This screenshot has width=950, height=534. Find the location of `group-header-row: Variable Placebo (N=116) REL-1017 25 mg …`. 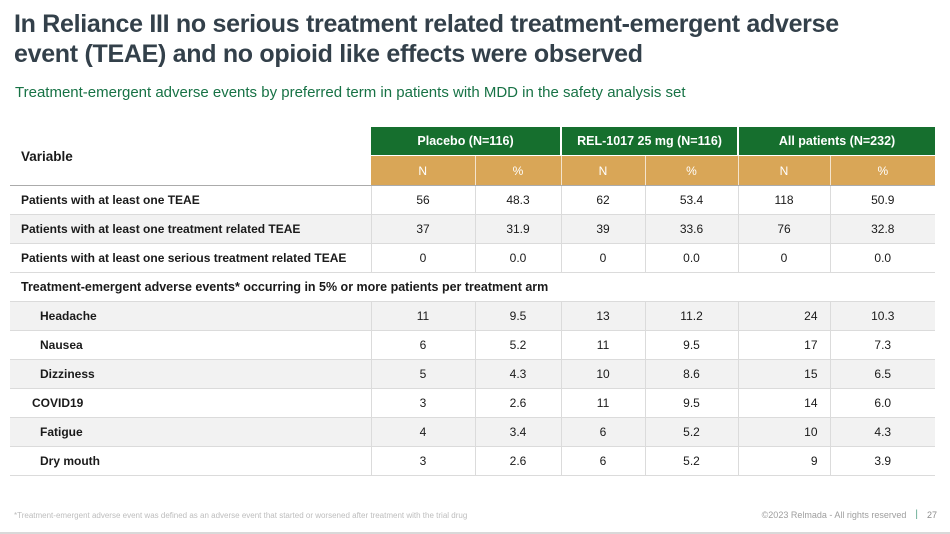

group-header-row: Variable Placebo (N=116) REL-1017 25 mg … is located at coordinates (473, 156).